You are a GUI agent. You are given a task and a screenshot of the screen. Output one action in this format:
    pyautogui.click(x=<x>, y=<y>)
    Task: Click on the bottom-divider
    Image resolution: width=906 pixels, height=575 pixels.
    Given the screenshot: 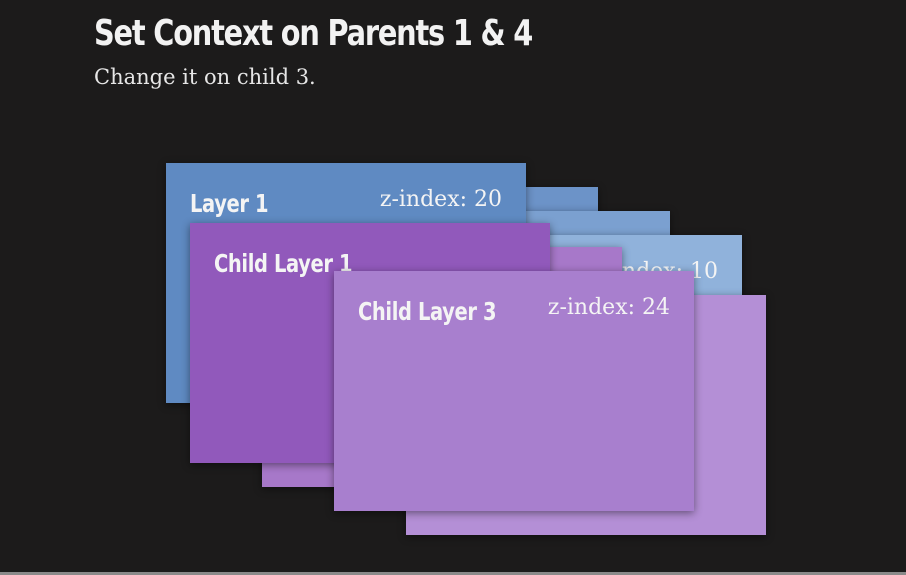 What is the action you would take?
    pyautogui.click(x=453, y=573)
    